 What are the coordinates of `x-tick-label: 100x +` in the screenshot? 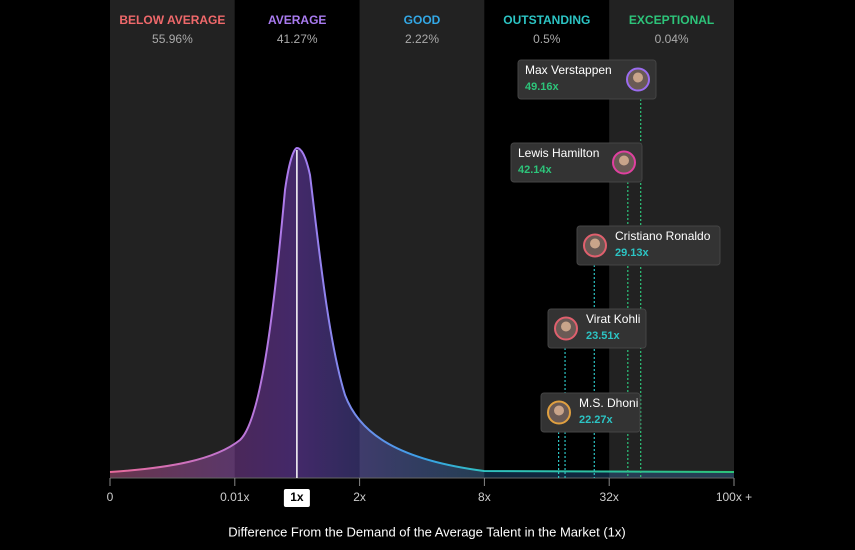 It's located at (734, 497).